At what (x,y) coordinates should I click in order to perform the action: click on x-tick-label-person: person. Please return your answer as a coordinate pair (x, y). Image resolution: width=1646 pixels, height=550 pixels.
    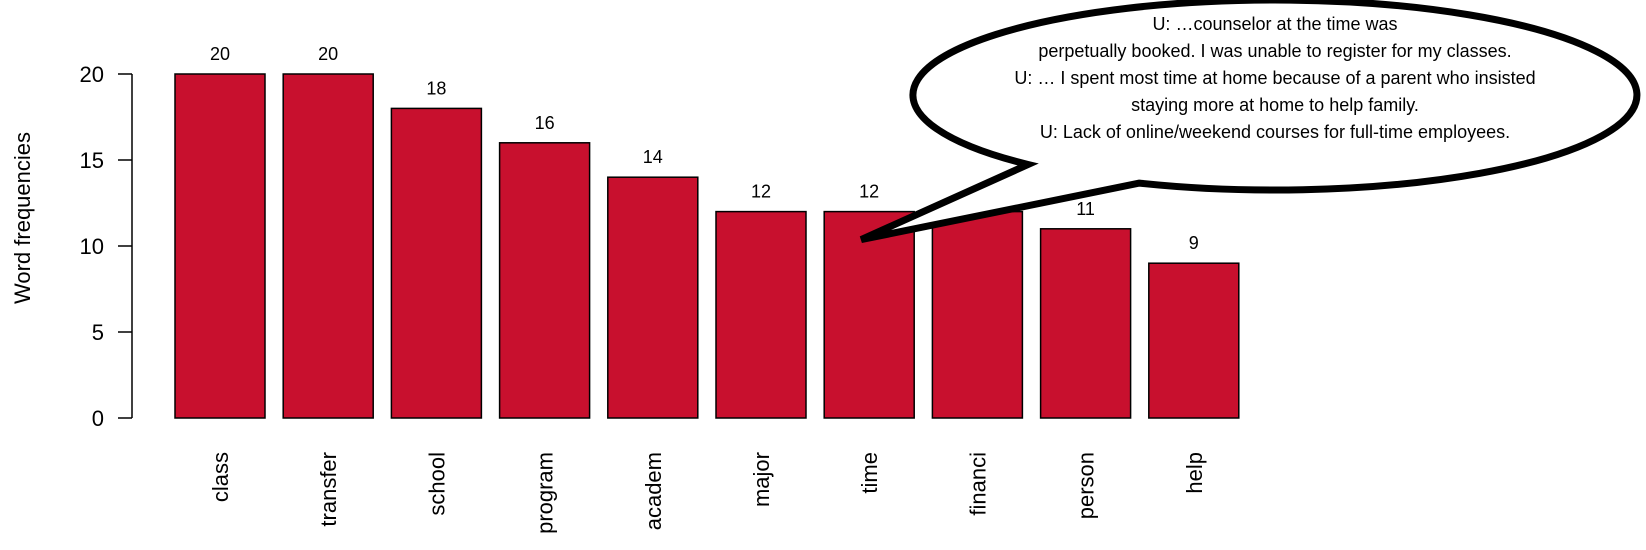
    Looking at the image, I should click on (1086, 485).